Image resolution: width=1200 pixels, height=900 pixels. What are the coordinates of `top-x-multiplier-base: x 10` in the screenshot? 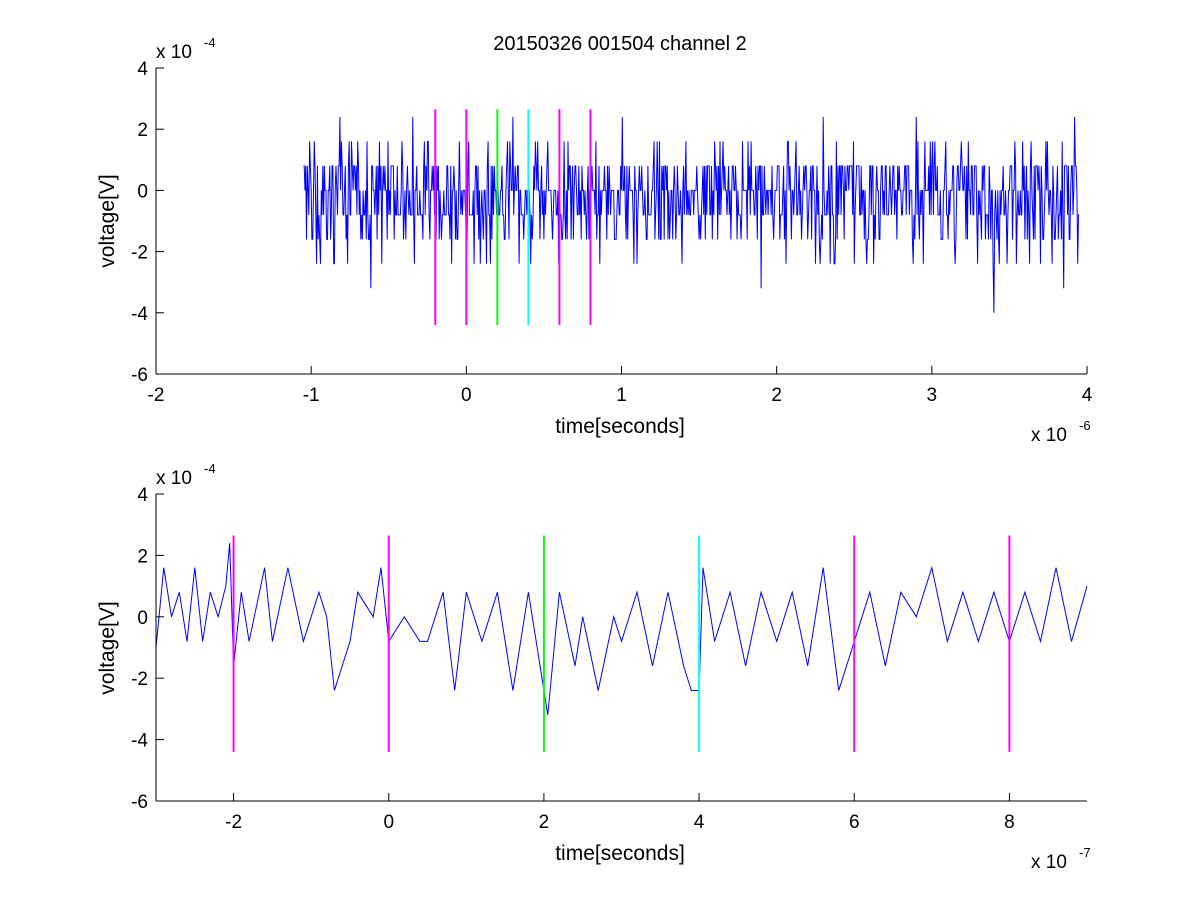 It's located at (1049, 435).